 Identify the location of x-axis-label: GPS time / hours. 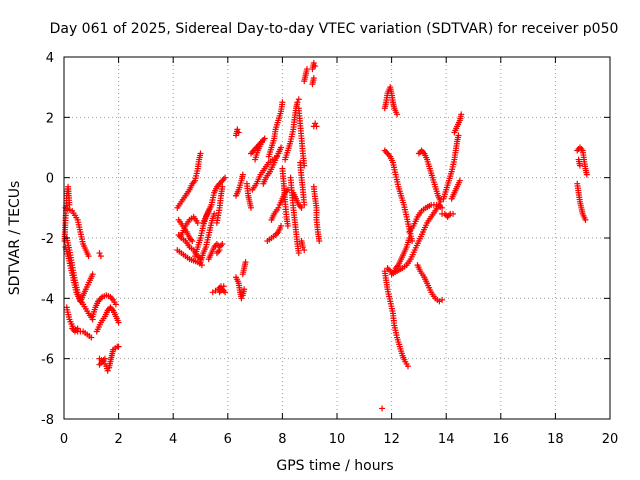
(334, 466).